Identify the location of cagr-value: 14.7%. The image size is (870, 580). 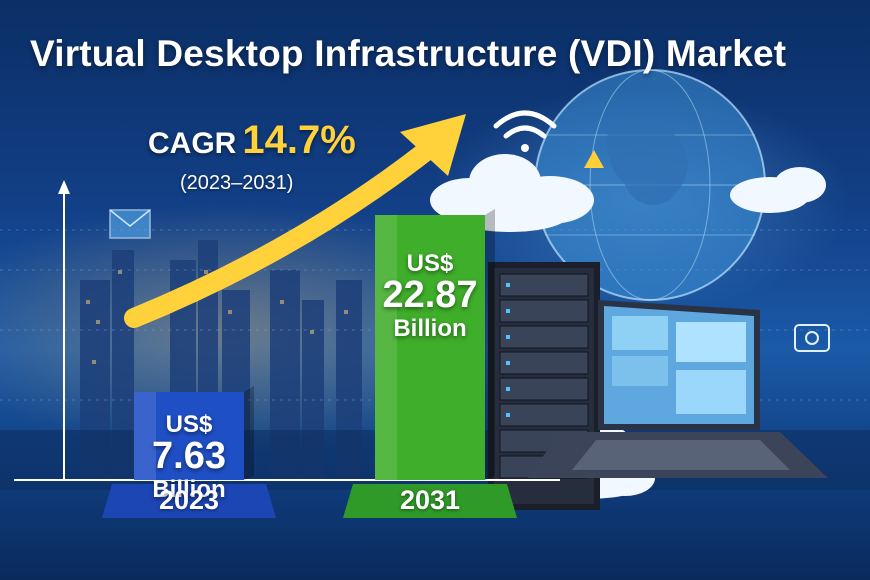
(299, 140).